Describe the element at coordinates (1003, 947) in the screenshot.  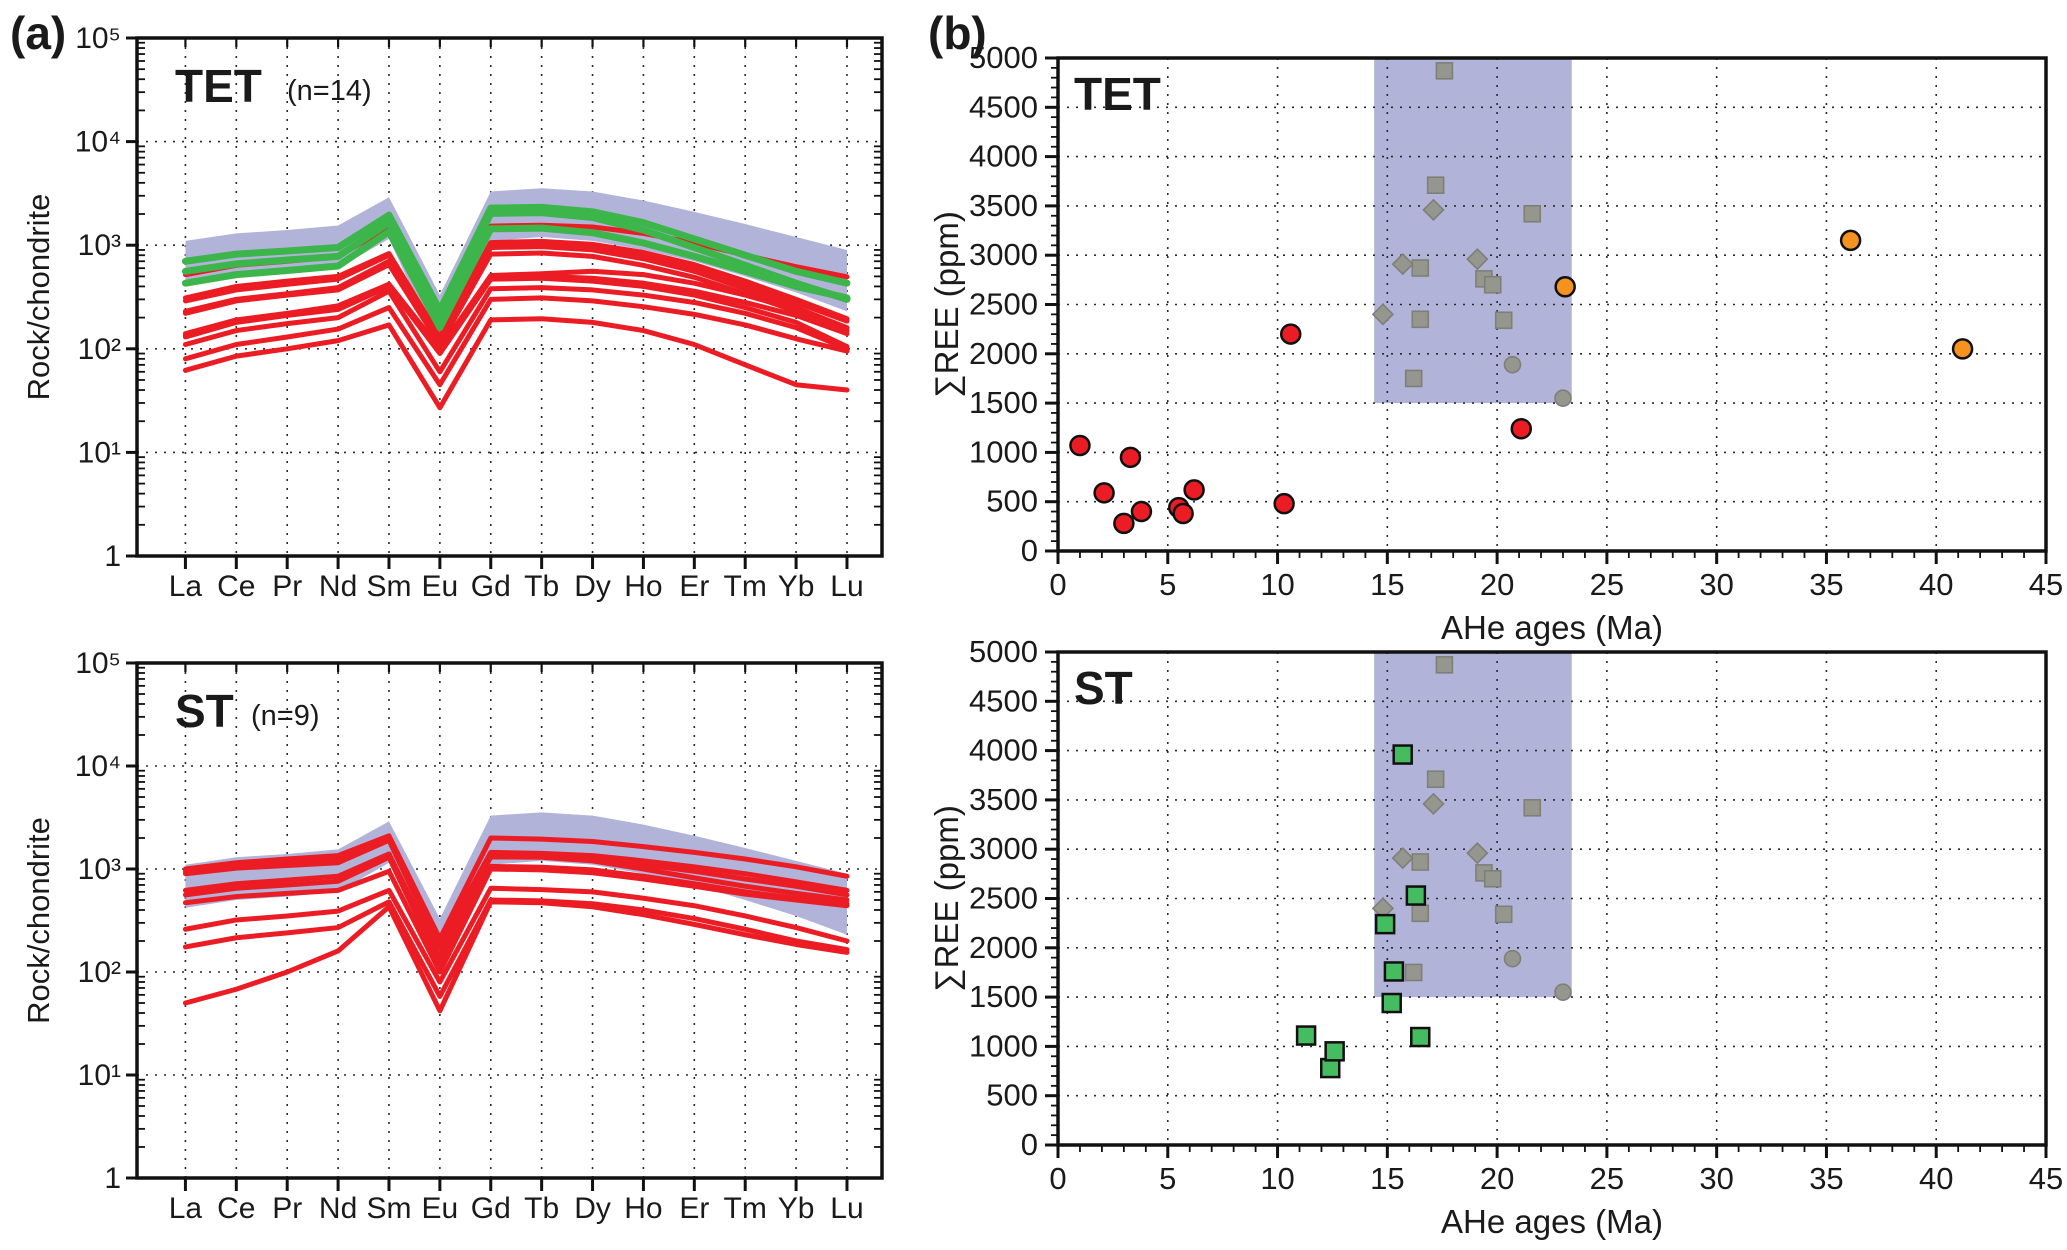
I see `svg-text: 2000` at that location.